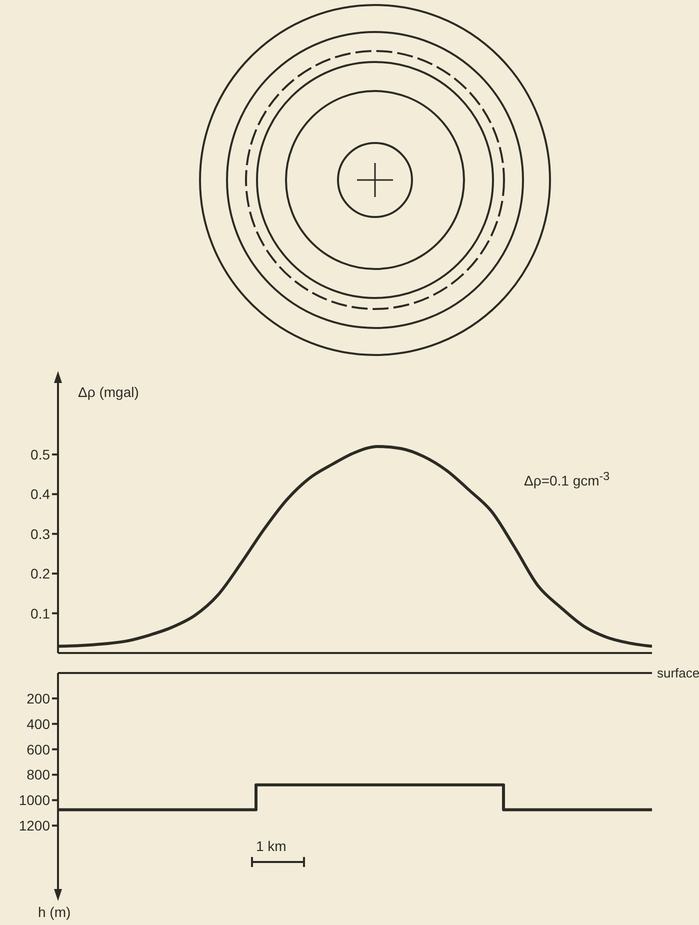 Image resolution: width=699 pixels, height=925 pixels. Describe the element at coordinates (54, 912) in the screenshot. I see `y-axis-title: h (m)` at that location.